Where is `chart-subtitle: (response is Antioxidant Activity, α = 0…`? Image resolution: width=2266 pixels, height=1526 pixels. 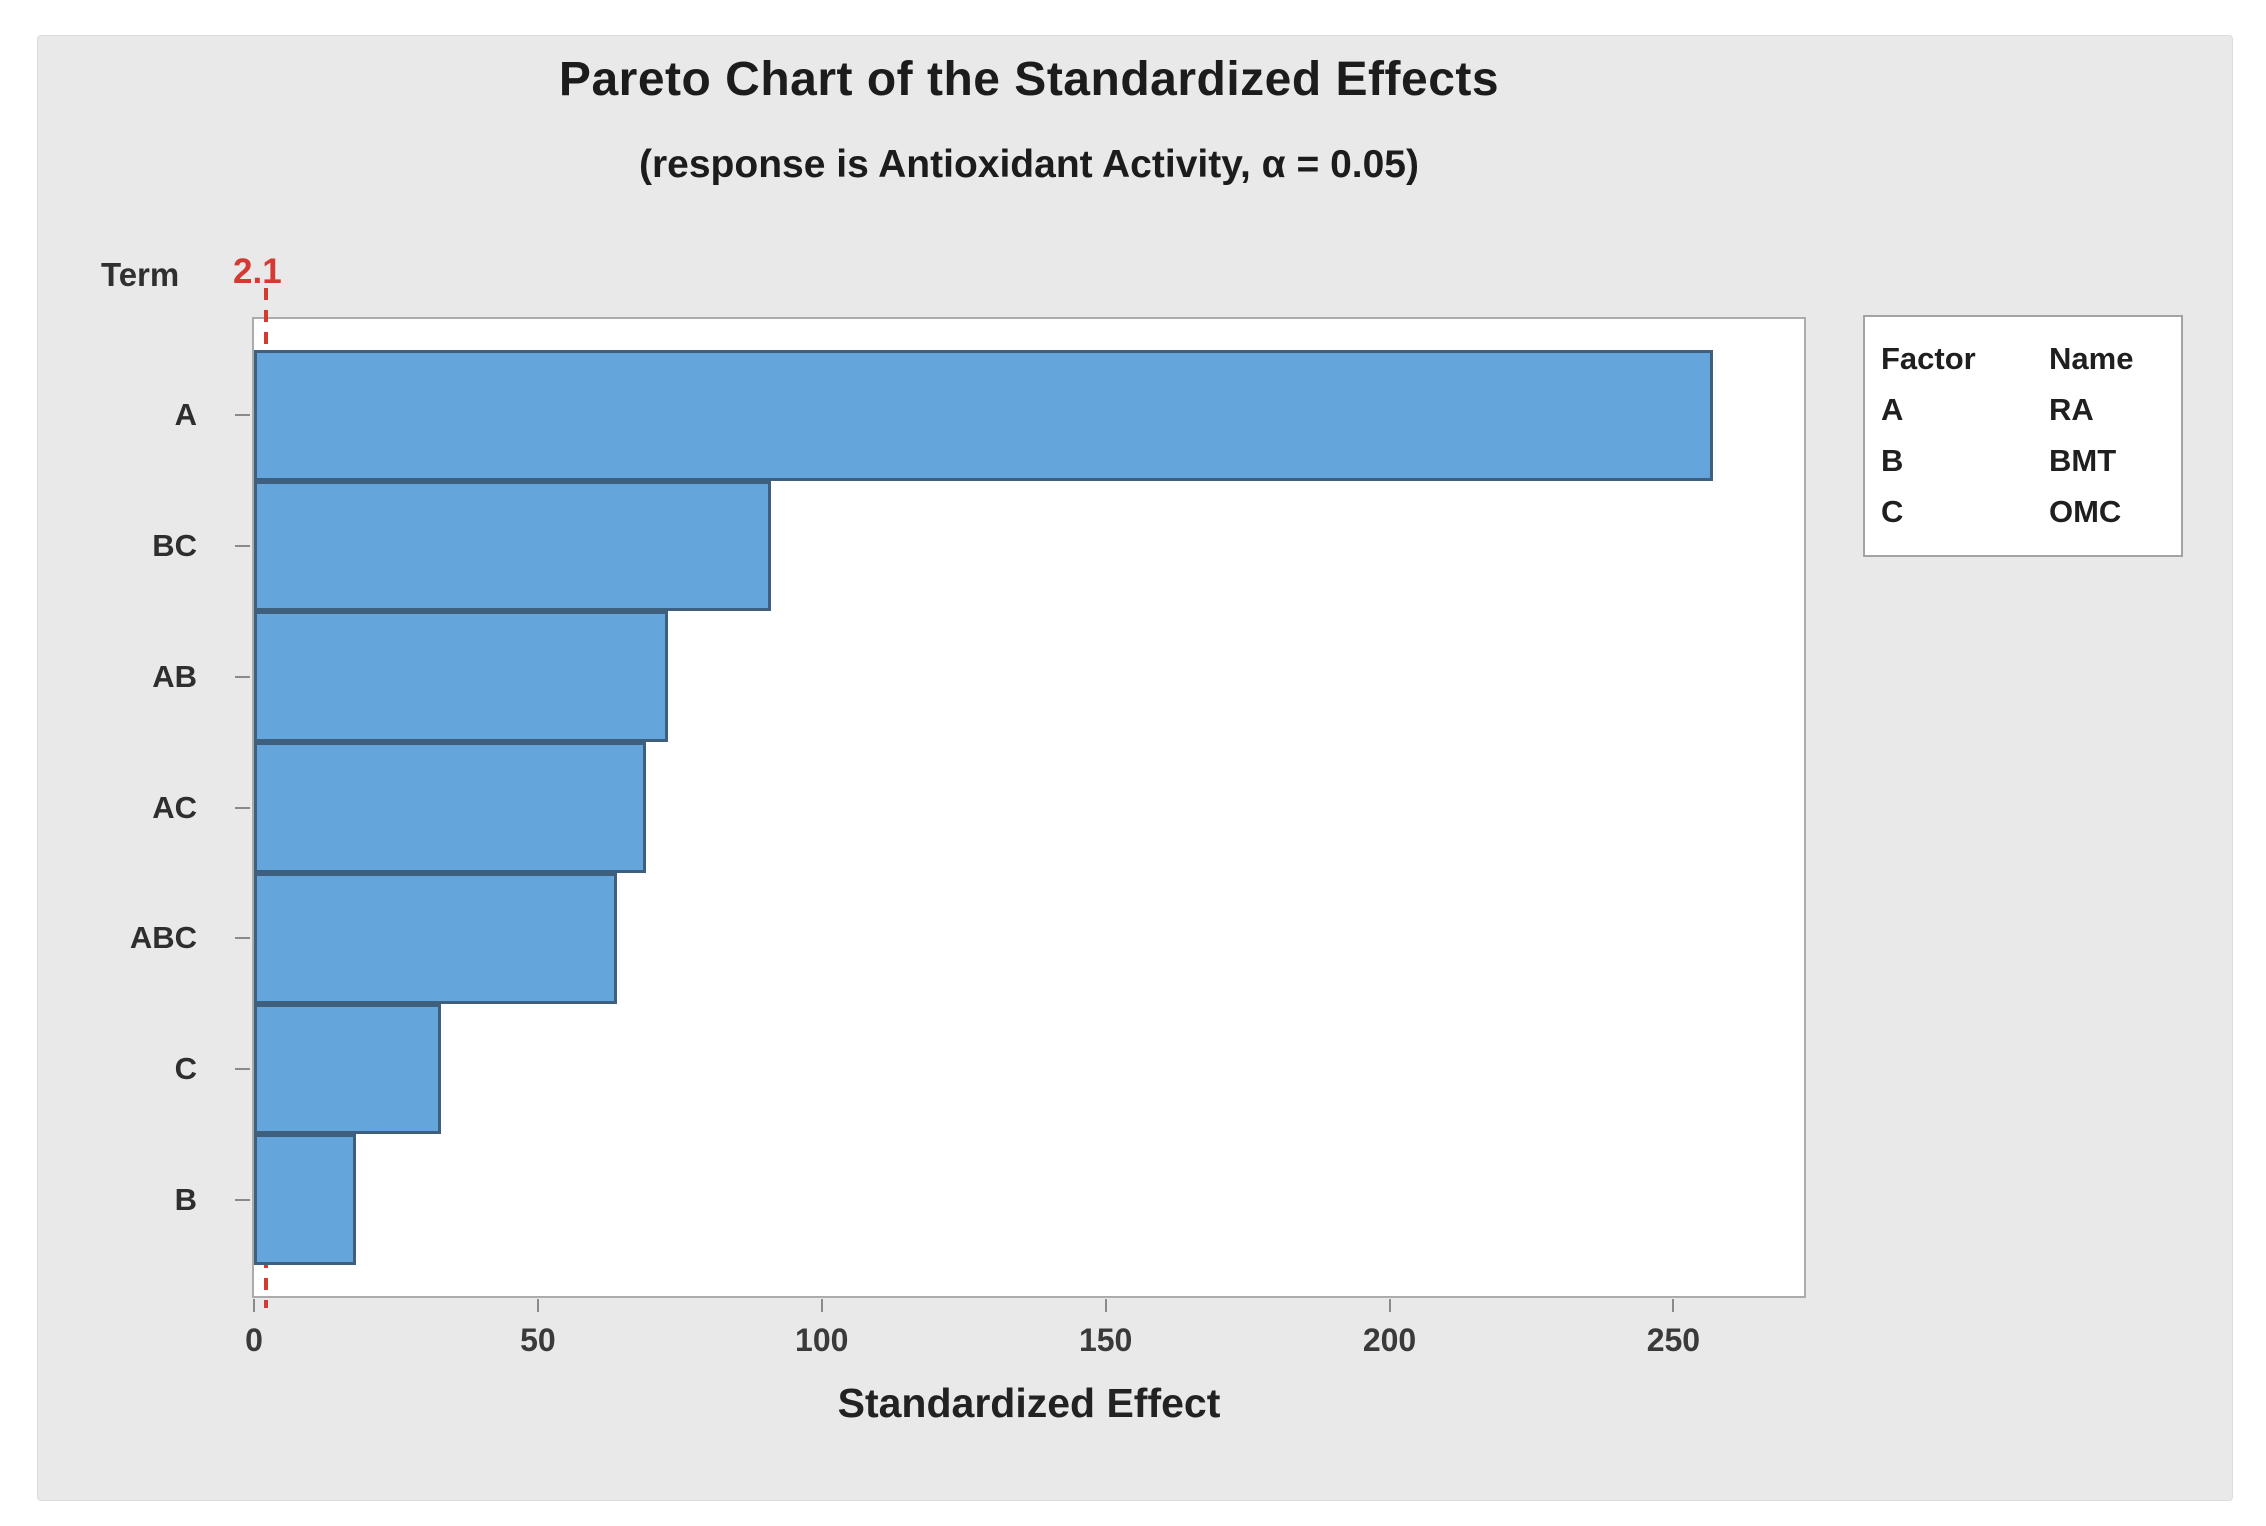 chart-subtitle: (response is Antioxidant Activity, α = 0… is located at coordinates (1029, 164).